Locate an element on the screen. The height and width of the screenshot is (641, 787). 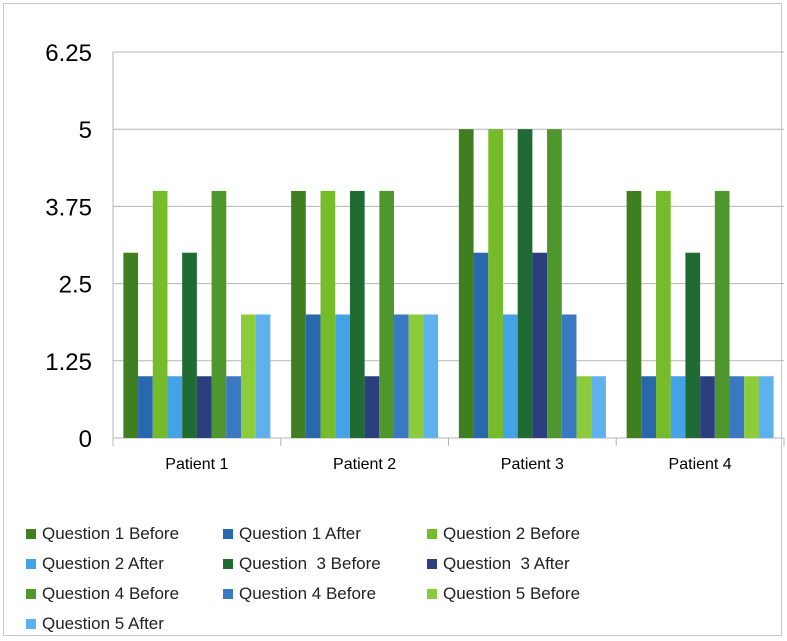
legend-item: Question 5 Before is located at coordinates (503, 594).